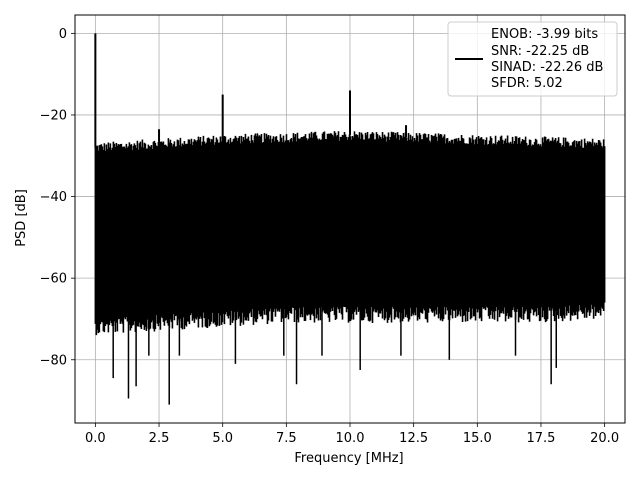 This screenshot has height=480, width=640. Describe the element at coordinates (21, 218) in the screenshot. I see `y-axis-label: PSD [dB]` at that location.